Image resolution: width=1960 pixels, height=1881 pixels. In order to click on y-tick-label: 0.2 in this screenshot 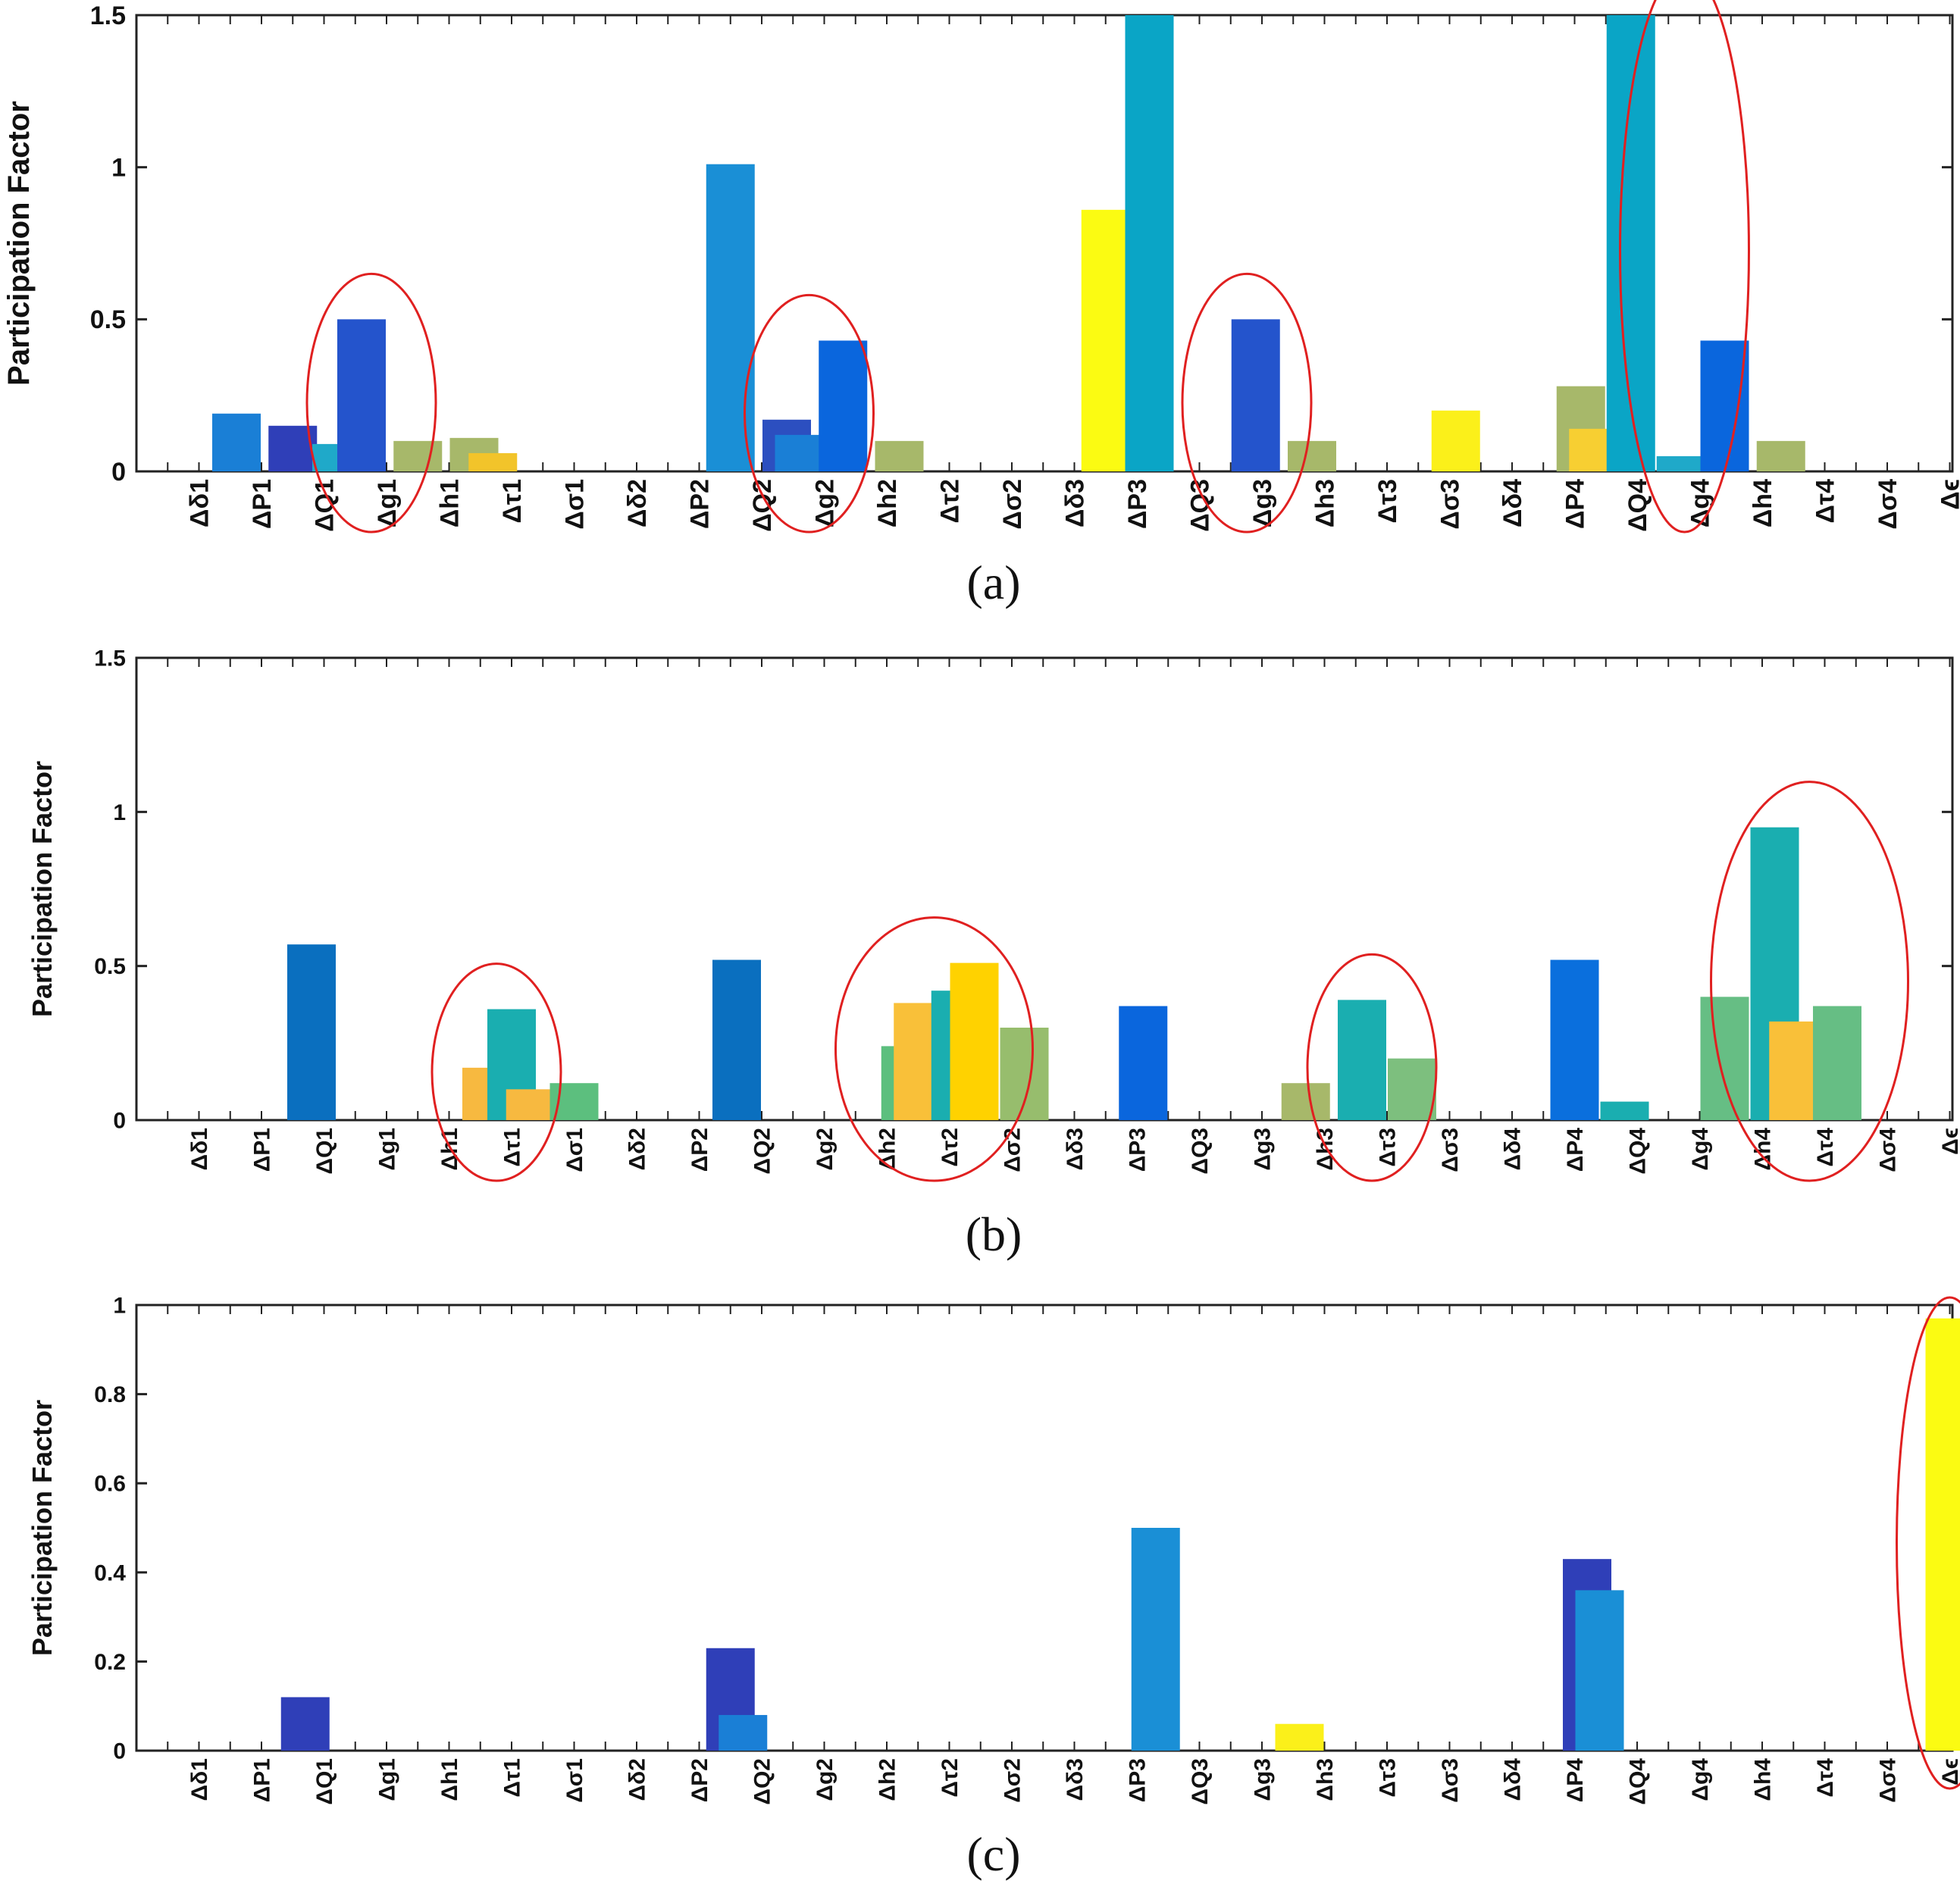, I will do `click(110, 1663)`.